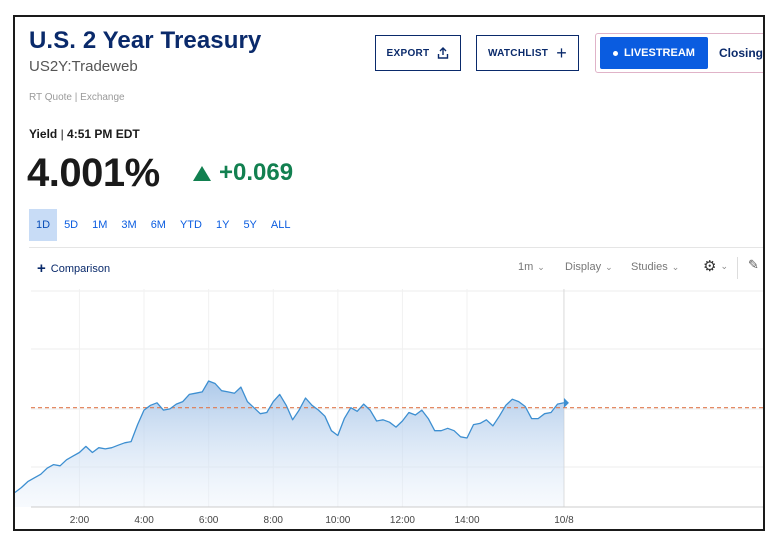 The image size is (780, 538). I want to click on toolbar-divider, so click(396, 247).